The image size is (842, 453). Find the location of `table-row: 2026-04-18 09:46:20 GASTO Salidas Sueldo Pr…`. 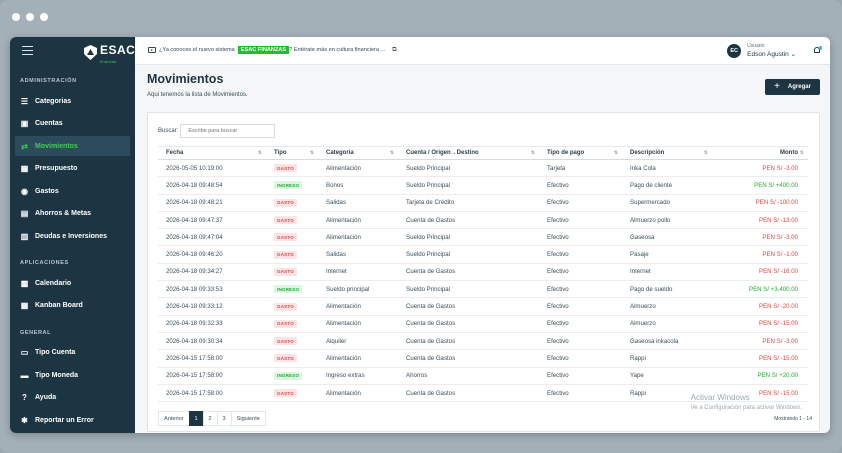

table-row: 2026-04-18 09:46:20 GASTO Salidas Sueldo Pr… is located at coordinates (483, 254).